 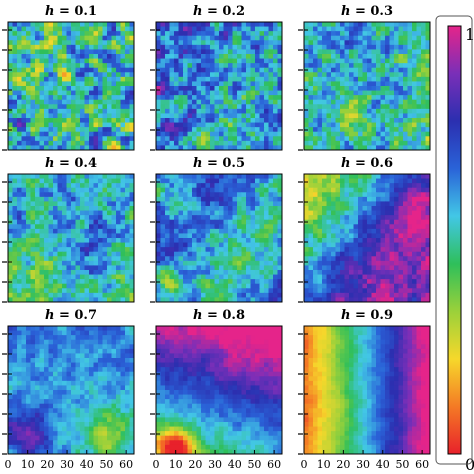 I want to click on panel-frame, so click(x=71, y=86).